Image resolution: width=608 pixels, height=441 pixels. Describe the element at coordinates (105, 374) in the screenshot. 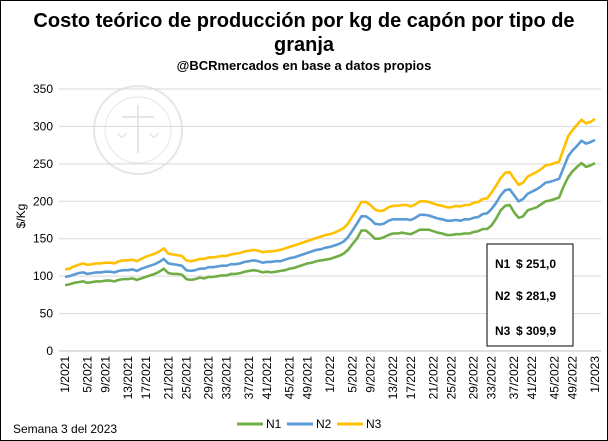

I see `x-tick-label: 9/2021` at that location.